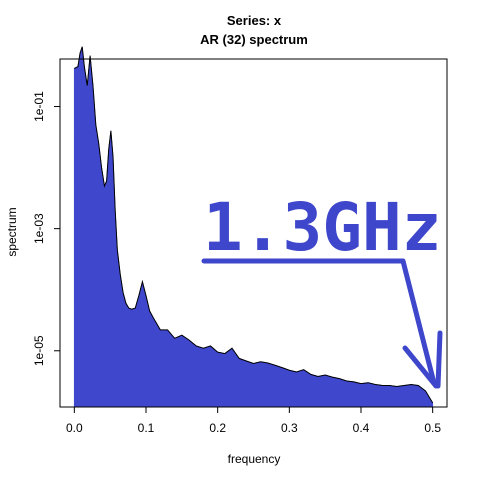 Image resolution: width=480 pixels, height=480 pixels. Describe the element at coordinates (432, 428) in the screenshot. I see `x-tick-label: 0.5` at that location.